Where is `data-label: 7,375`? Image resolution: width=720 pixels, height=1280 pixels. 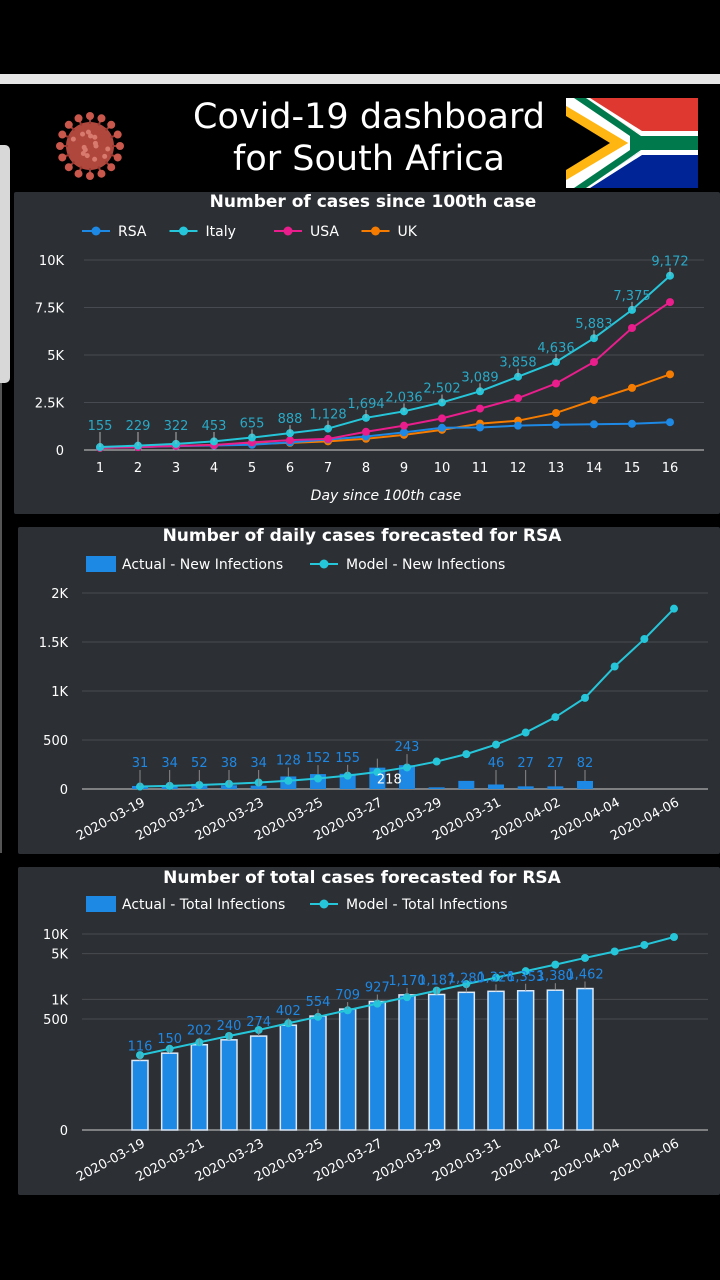 data-label: 7,375 is located at coordinates (631, 296).